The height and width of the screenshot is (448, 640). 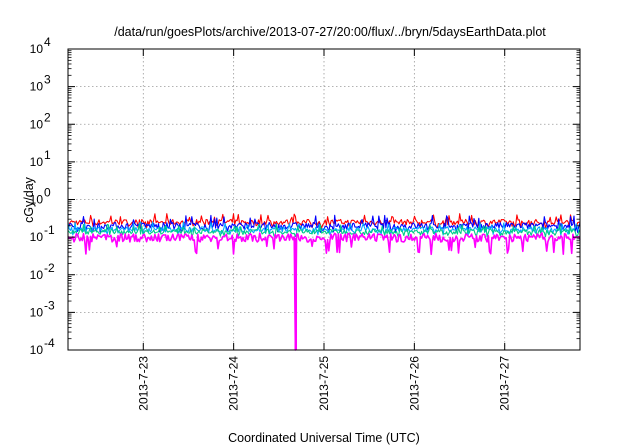 What do you see at coordinates (234, 383) in the screenshot?
I see `x-tick-label: 2013-7-24` at bounding box center [234, 383].